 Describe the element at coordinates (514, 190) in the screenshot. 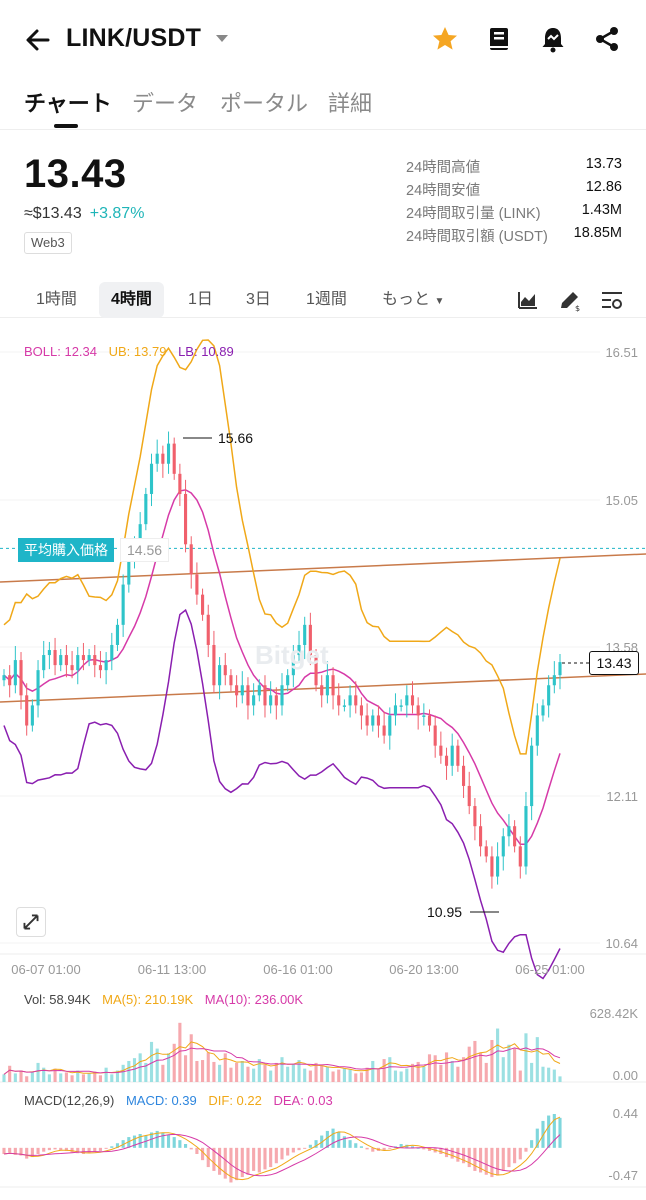

I see `stat-row: 24時間安値 12.86` at that location.